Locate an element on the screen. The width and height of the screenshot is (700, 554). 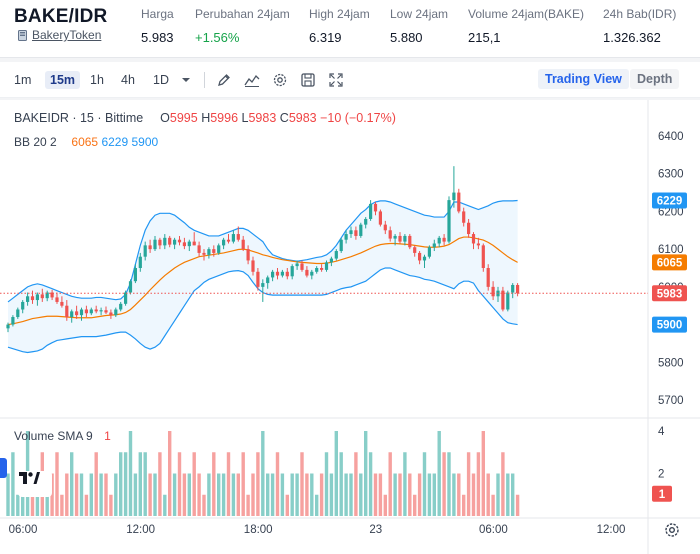
bb-mid-price-badge is located at coordinates (669, 262).